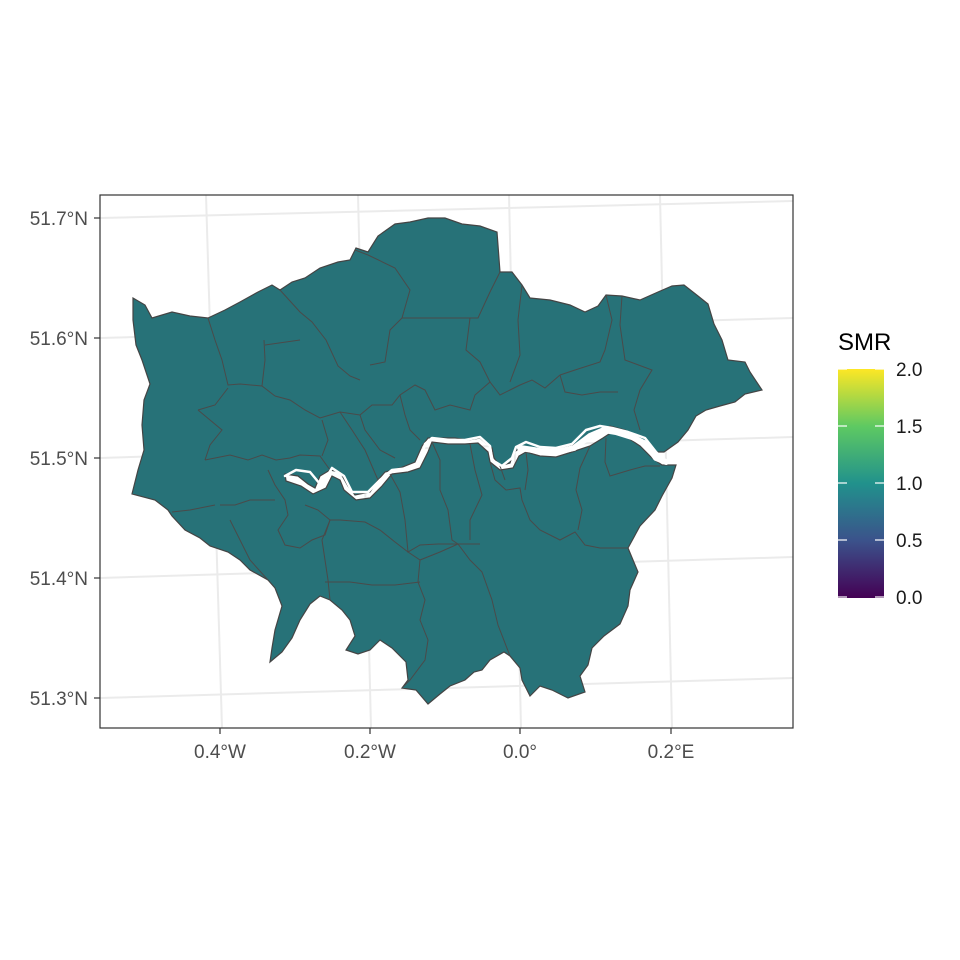 This screenshot has width=960, height=960. I want to click on y-tick-label: 51.5°N, so click(59, 459).